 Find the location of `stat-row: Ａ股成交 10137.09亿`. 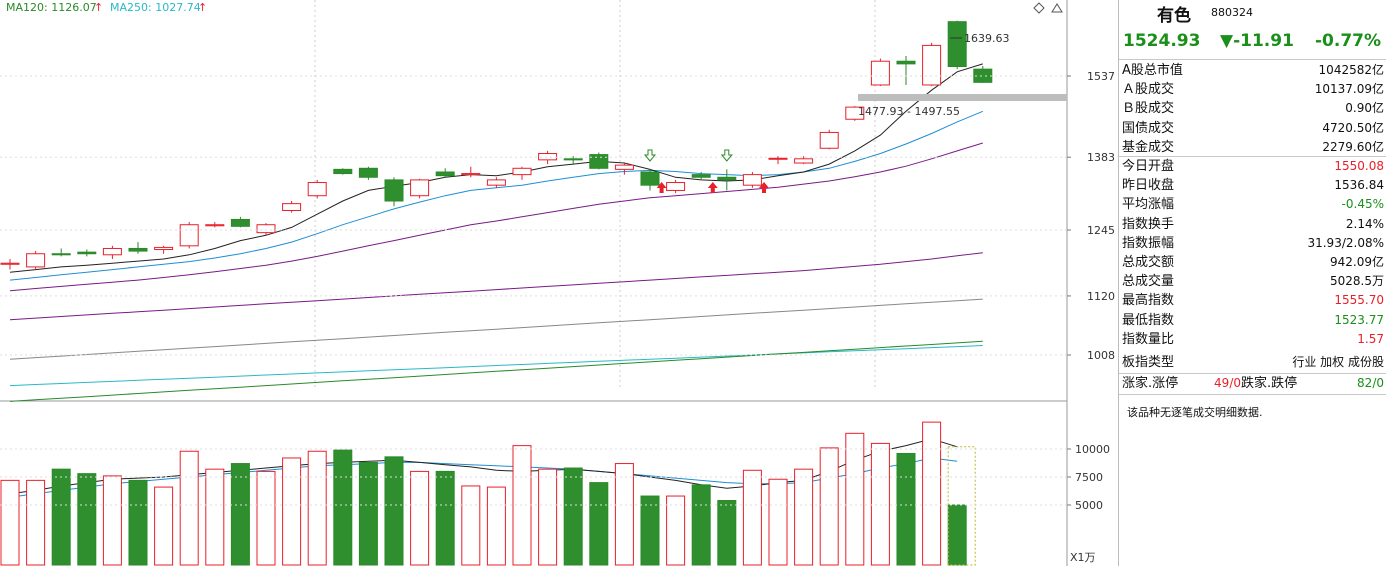

stat-row: Ａ股成交 10137.09亿 is located at coordinates (1252, 89).